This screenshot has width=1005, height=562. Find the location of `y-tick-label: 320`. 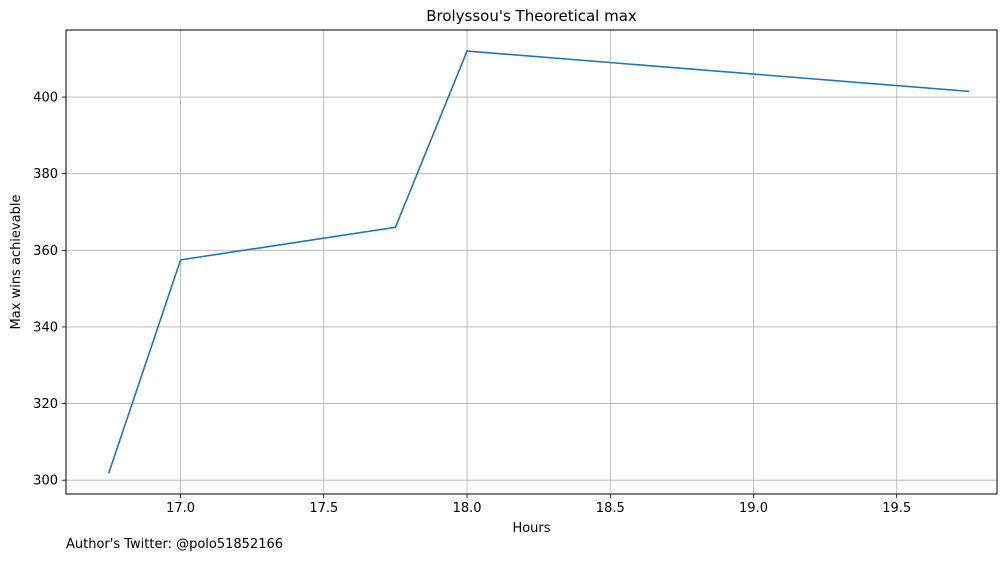

y-tick-label: 320 is located at coordinates (45, 404).